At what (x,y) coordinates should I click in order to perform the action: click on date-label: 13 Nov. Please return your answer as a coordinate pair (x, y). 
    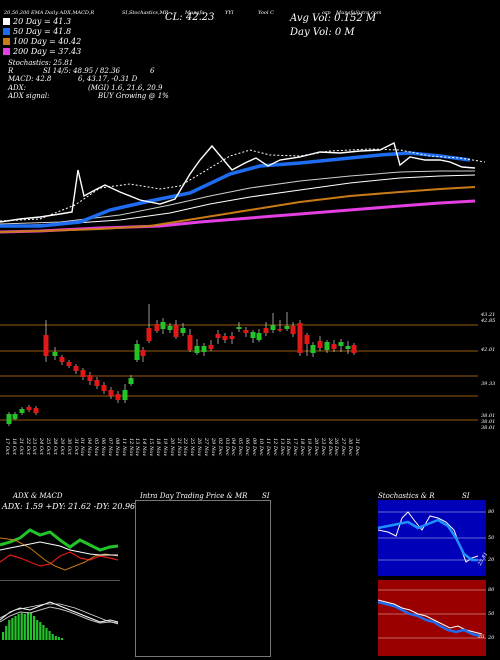
    Looking at the image, I should click on (137, 447).